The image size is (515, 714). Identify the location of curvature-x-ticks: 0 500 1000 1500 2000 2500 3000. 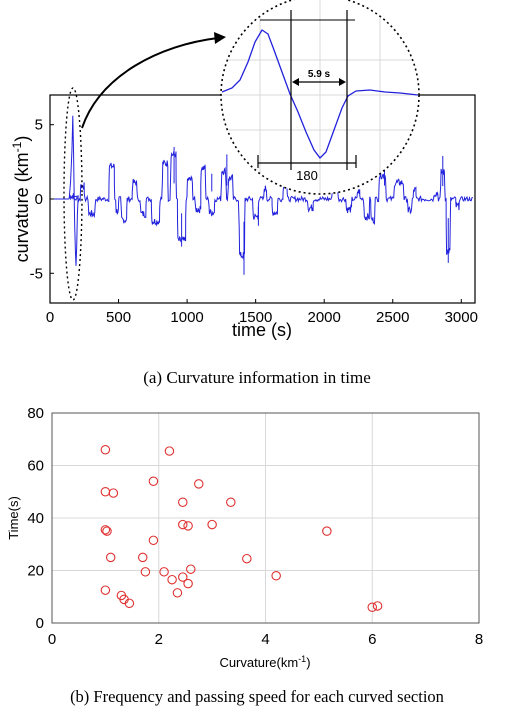
(262, 312).